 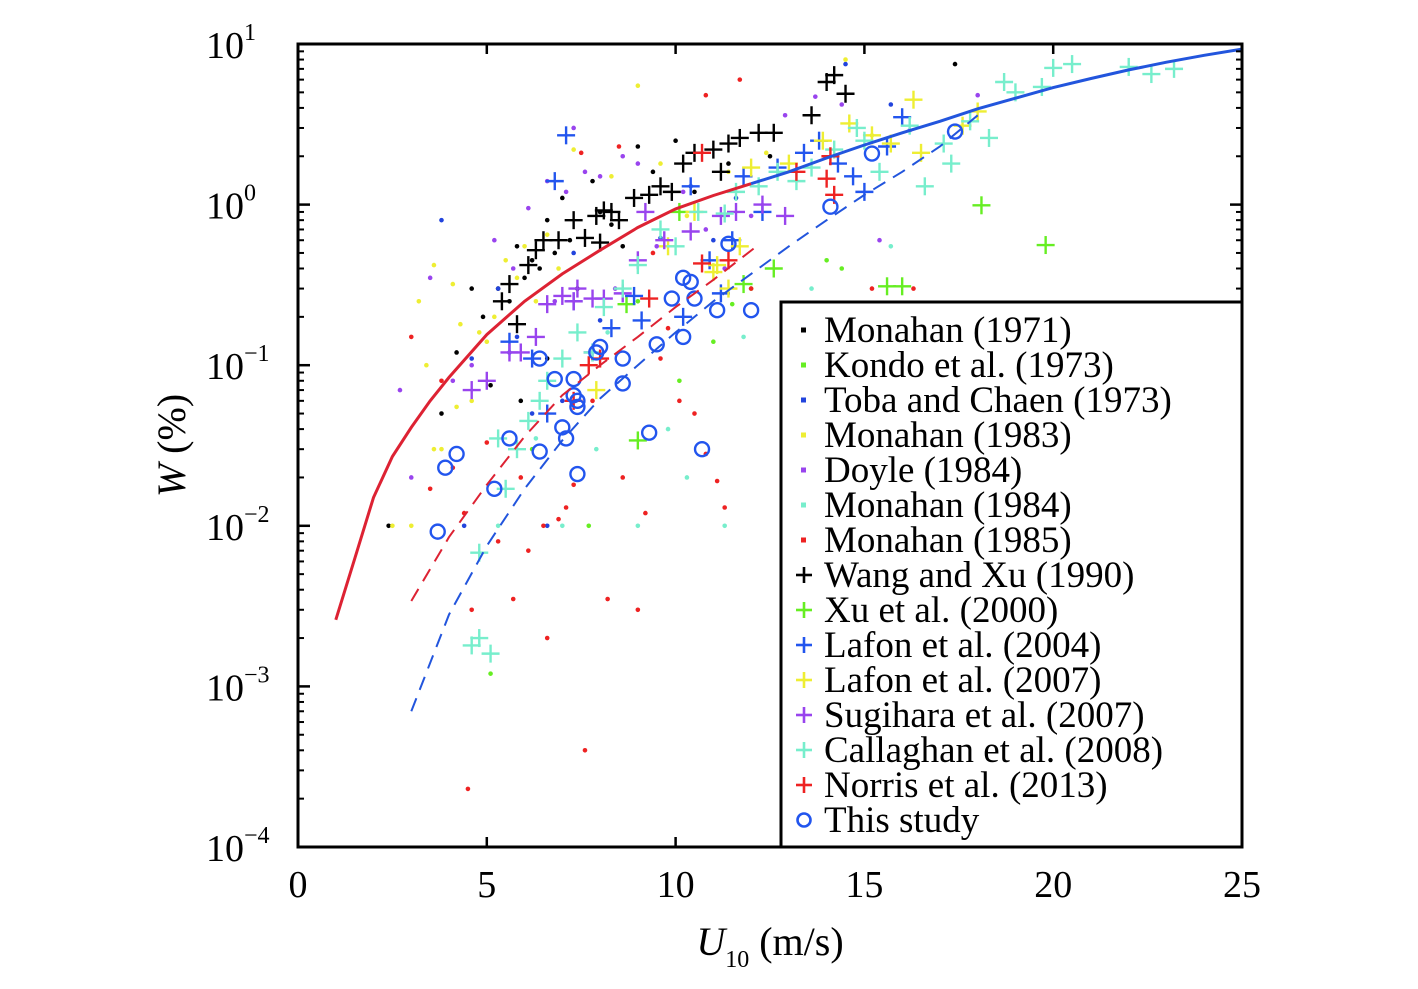 What do you see at coordinates (676, 885) in the screenshot?
I see `x-tick-label: 10` at bounding box center [676, 885].